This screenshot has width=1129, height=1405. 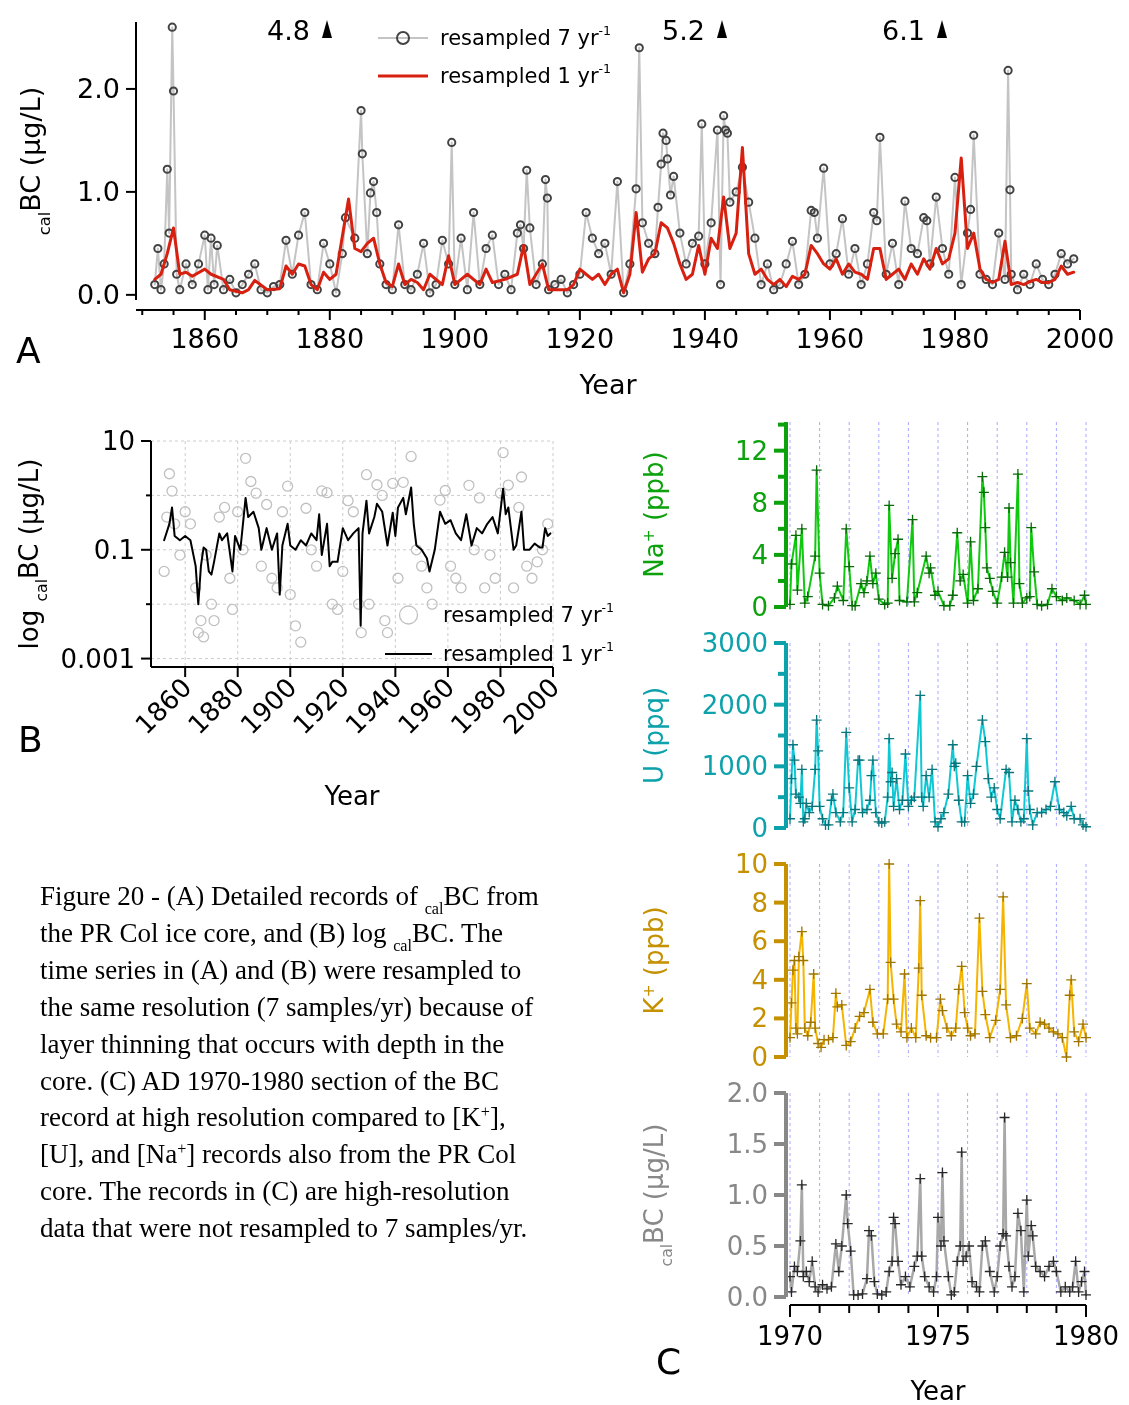 I want to click on annotation: 6.1, so click(x=903, y=30).